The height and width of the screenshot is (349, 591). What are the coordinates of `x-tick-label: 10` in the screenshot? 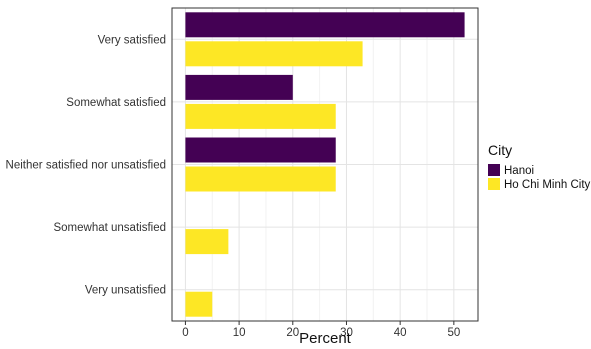 It's located at (239, 333).